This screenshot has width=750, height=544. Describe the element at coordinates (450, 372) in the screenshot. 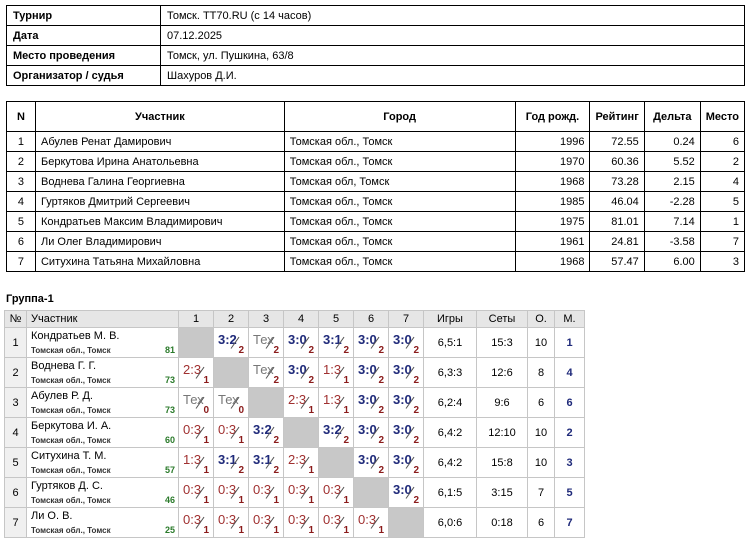

I see `group-games: 6,3:3` at that location.